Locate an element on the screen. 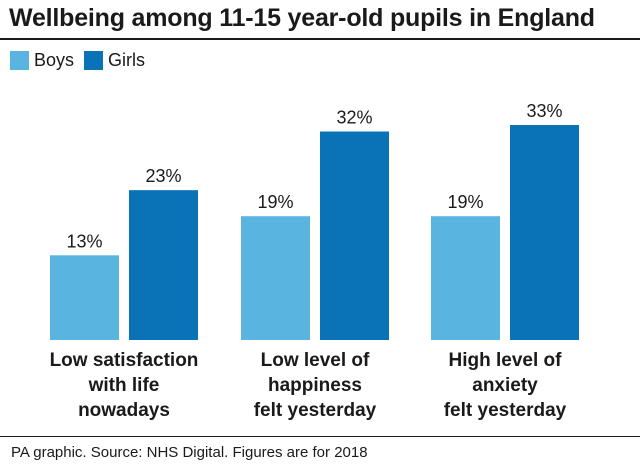  category-label-1-line-3: nowadays is located at coordinates (124, 410).